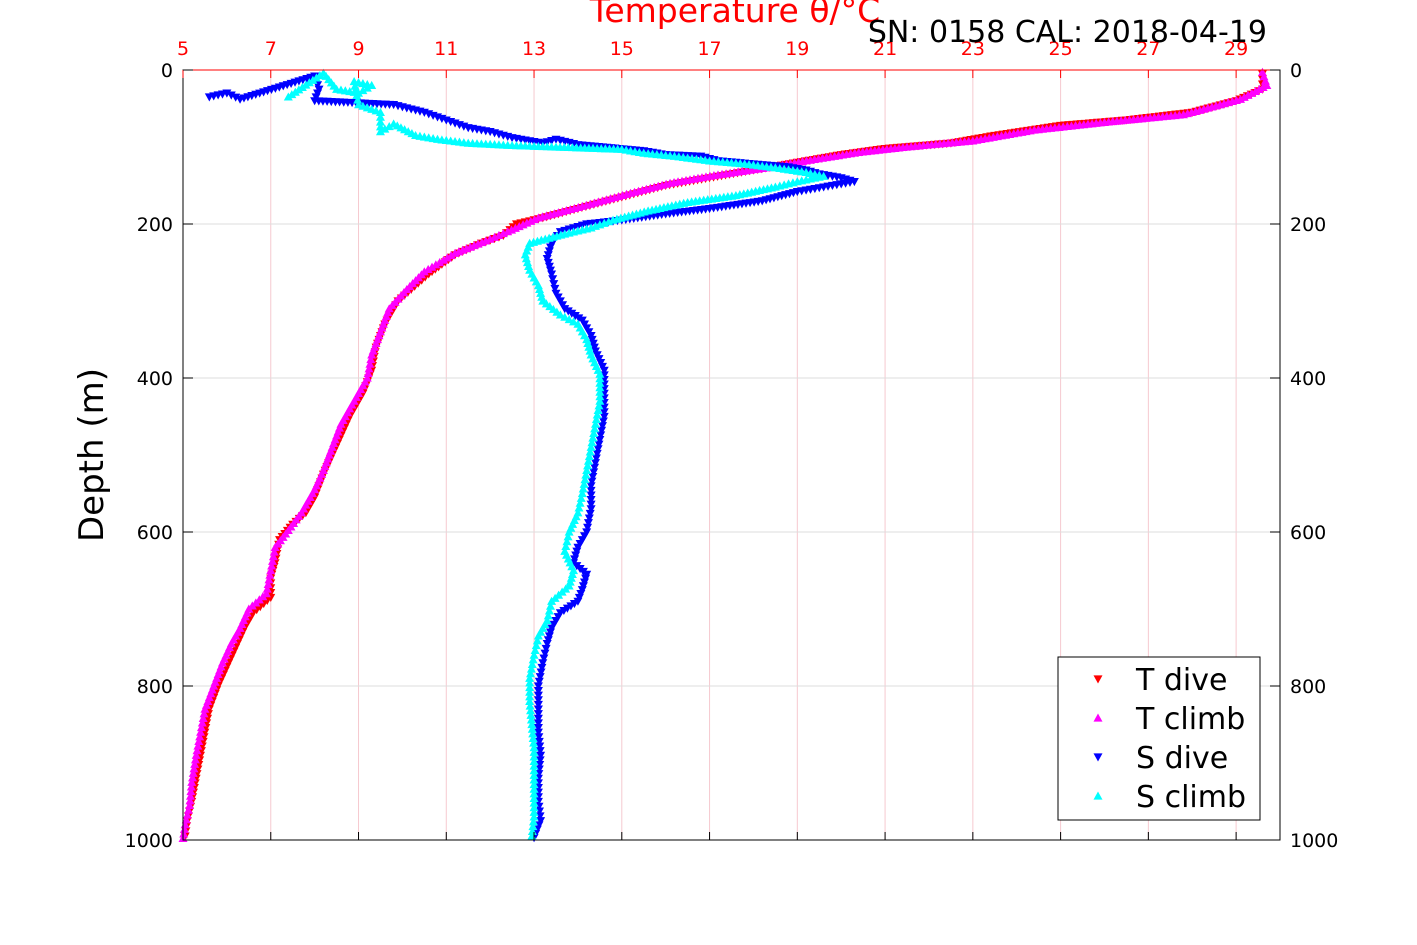 The image size is (1417, 945). I want to click on y-tick-label: 200, so click(155, 225).